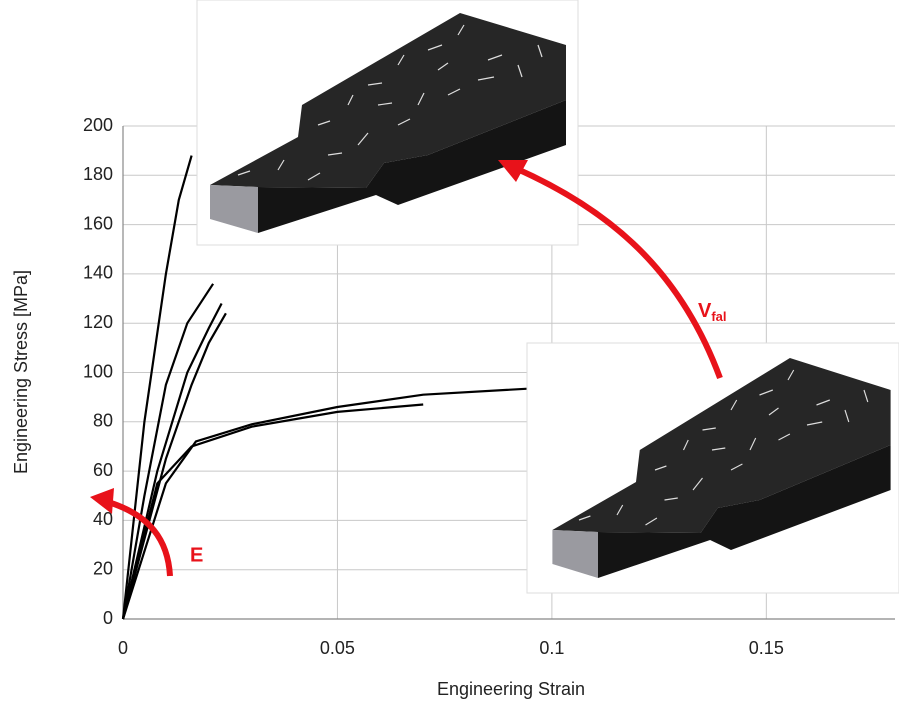  What do you see at coordinates (196, 555) in the screenshot?
I see `annotation: E` at bounding box center [196, 555].